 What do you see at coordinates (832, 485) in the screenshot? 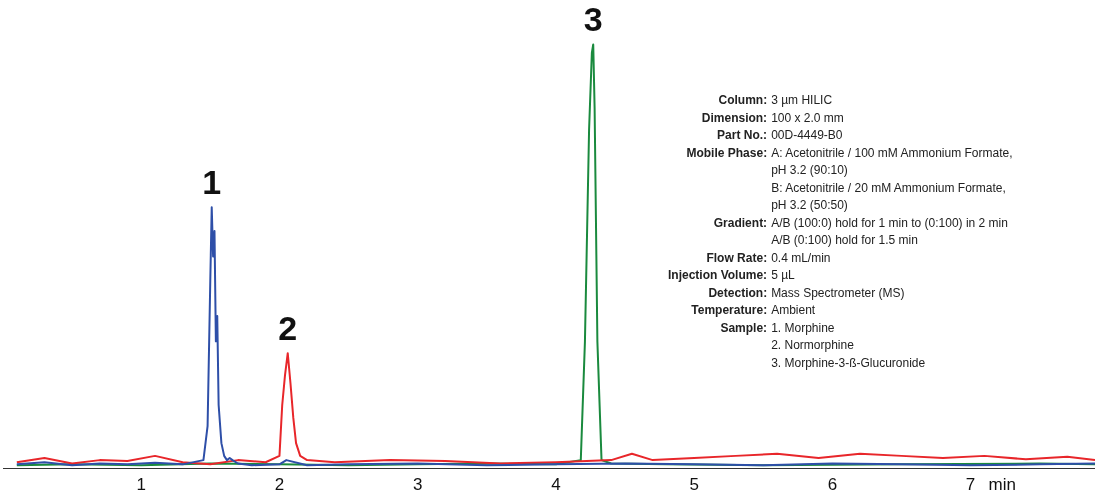
I see `x-tick-label: 6` at bounding box center [832, 485].